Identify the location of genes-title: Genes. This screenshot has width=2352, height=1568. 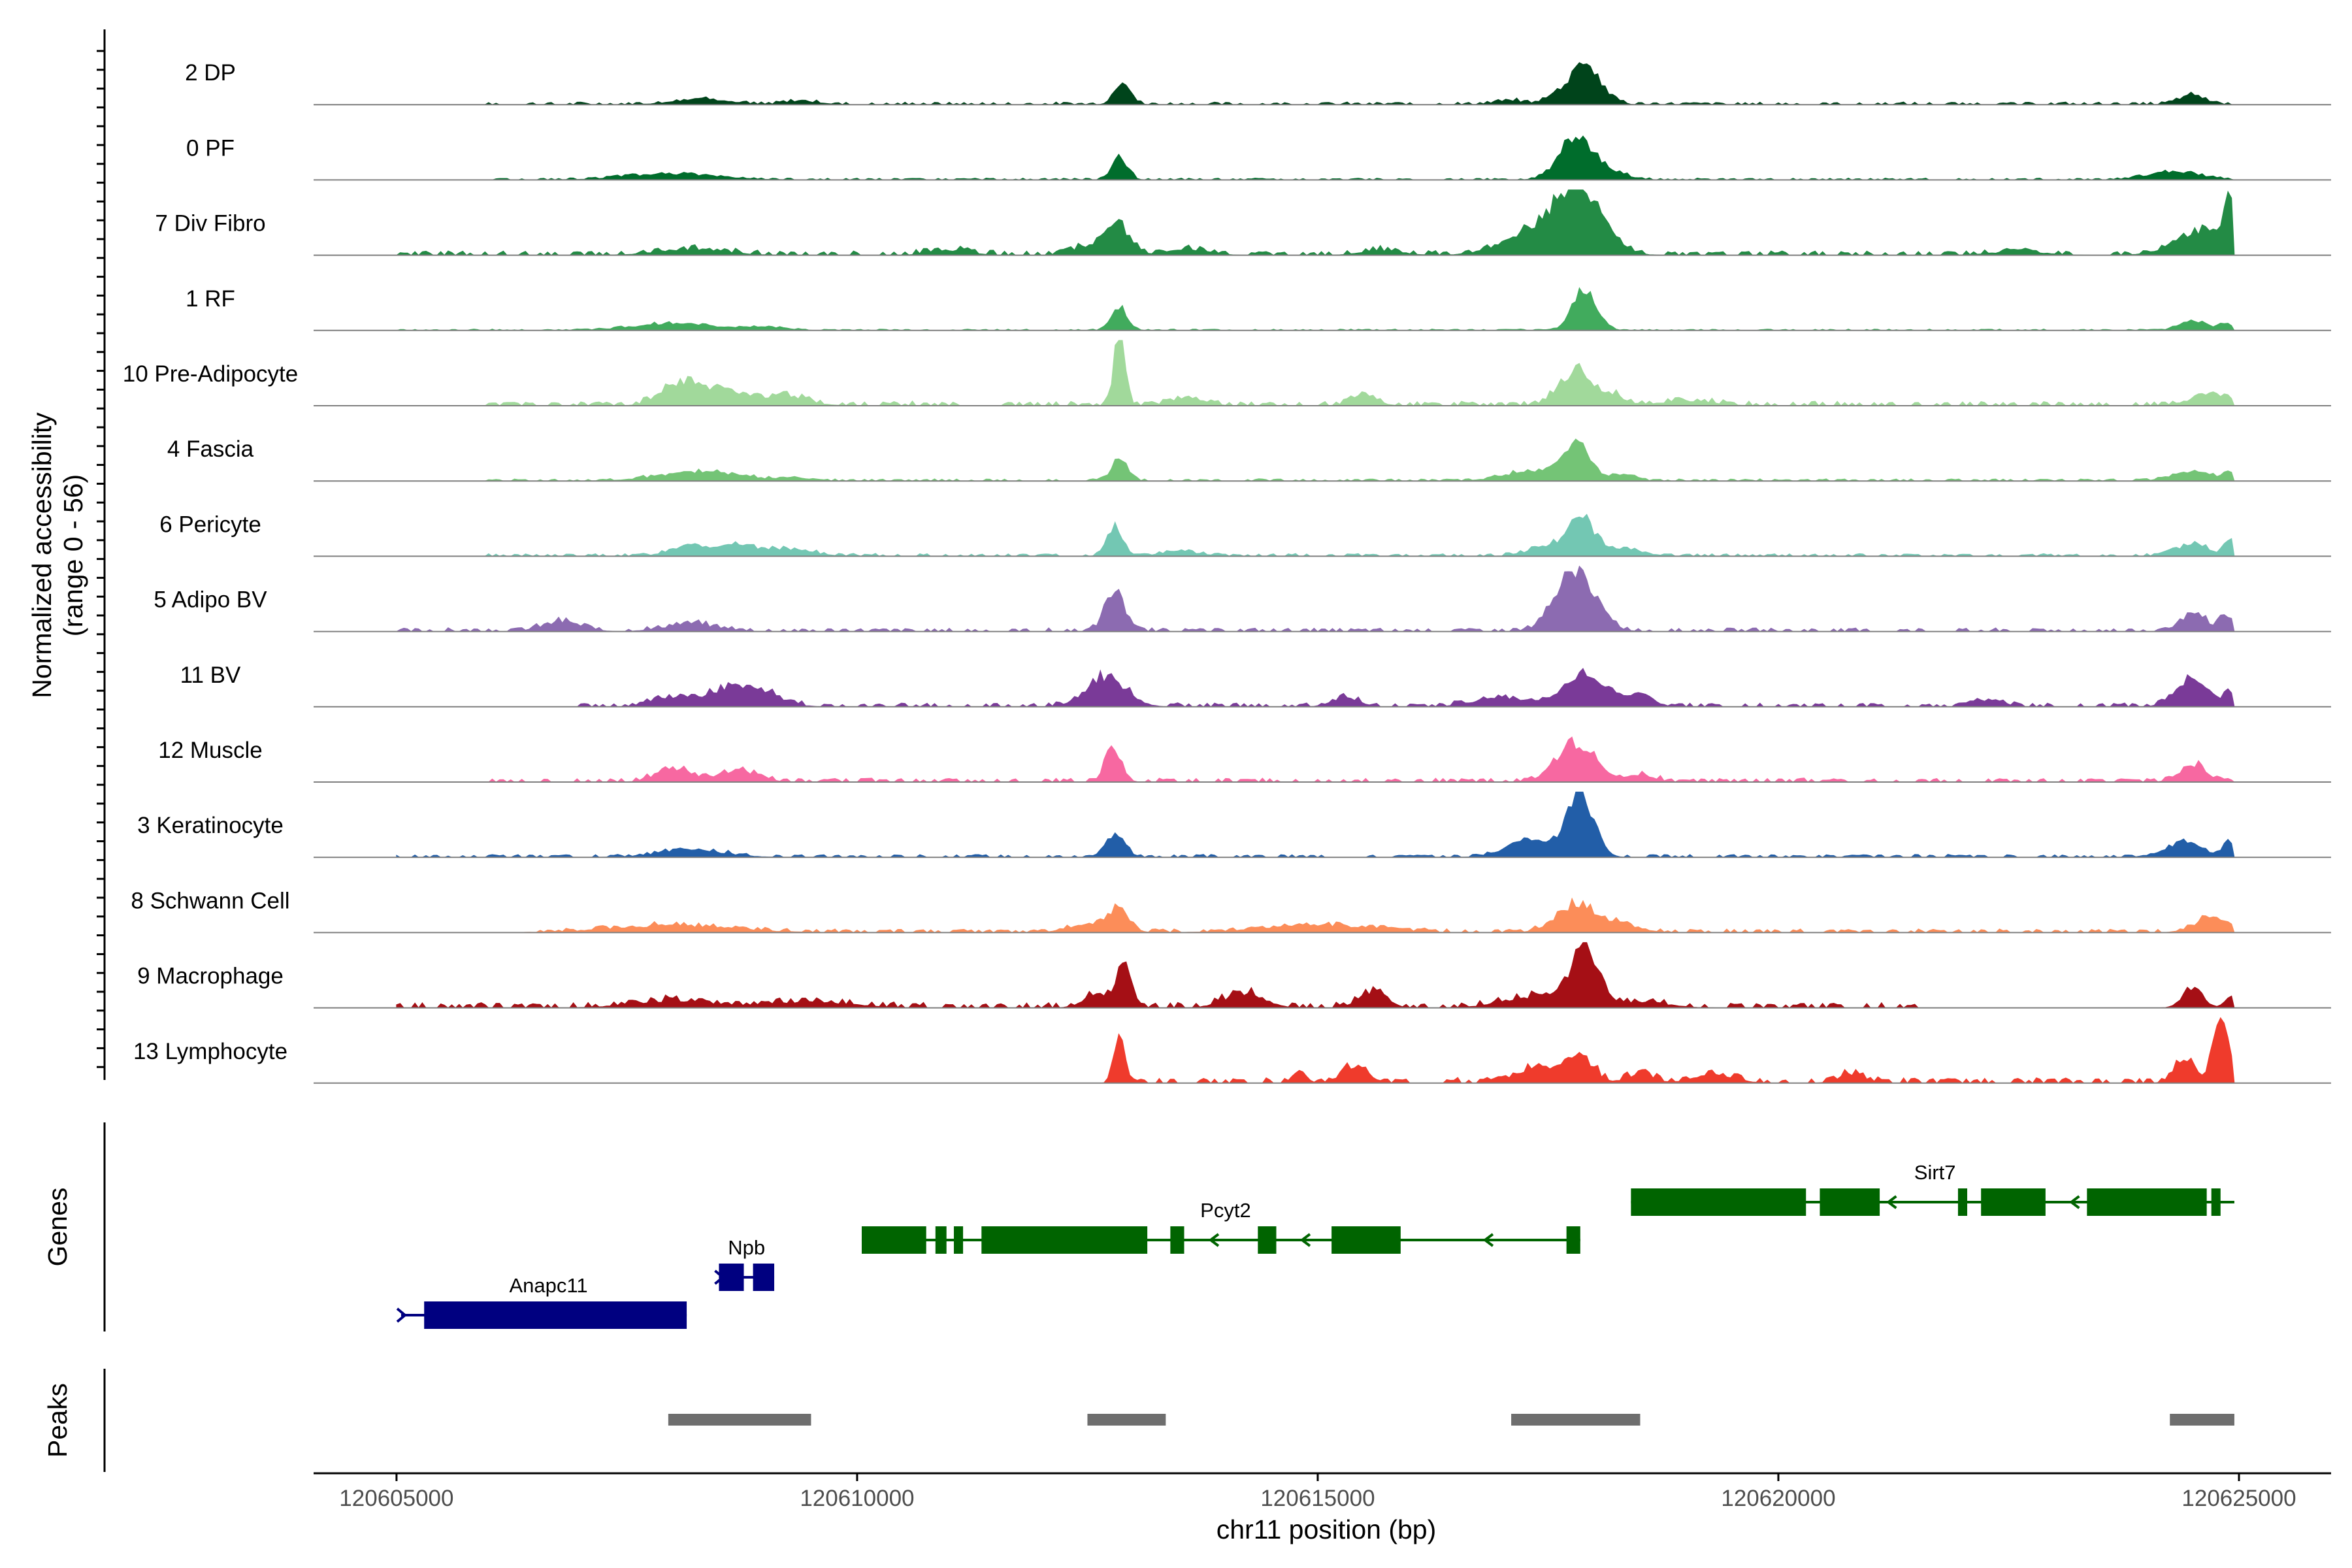
(57, 1227).